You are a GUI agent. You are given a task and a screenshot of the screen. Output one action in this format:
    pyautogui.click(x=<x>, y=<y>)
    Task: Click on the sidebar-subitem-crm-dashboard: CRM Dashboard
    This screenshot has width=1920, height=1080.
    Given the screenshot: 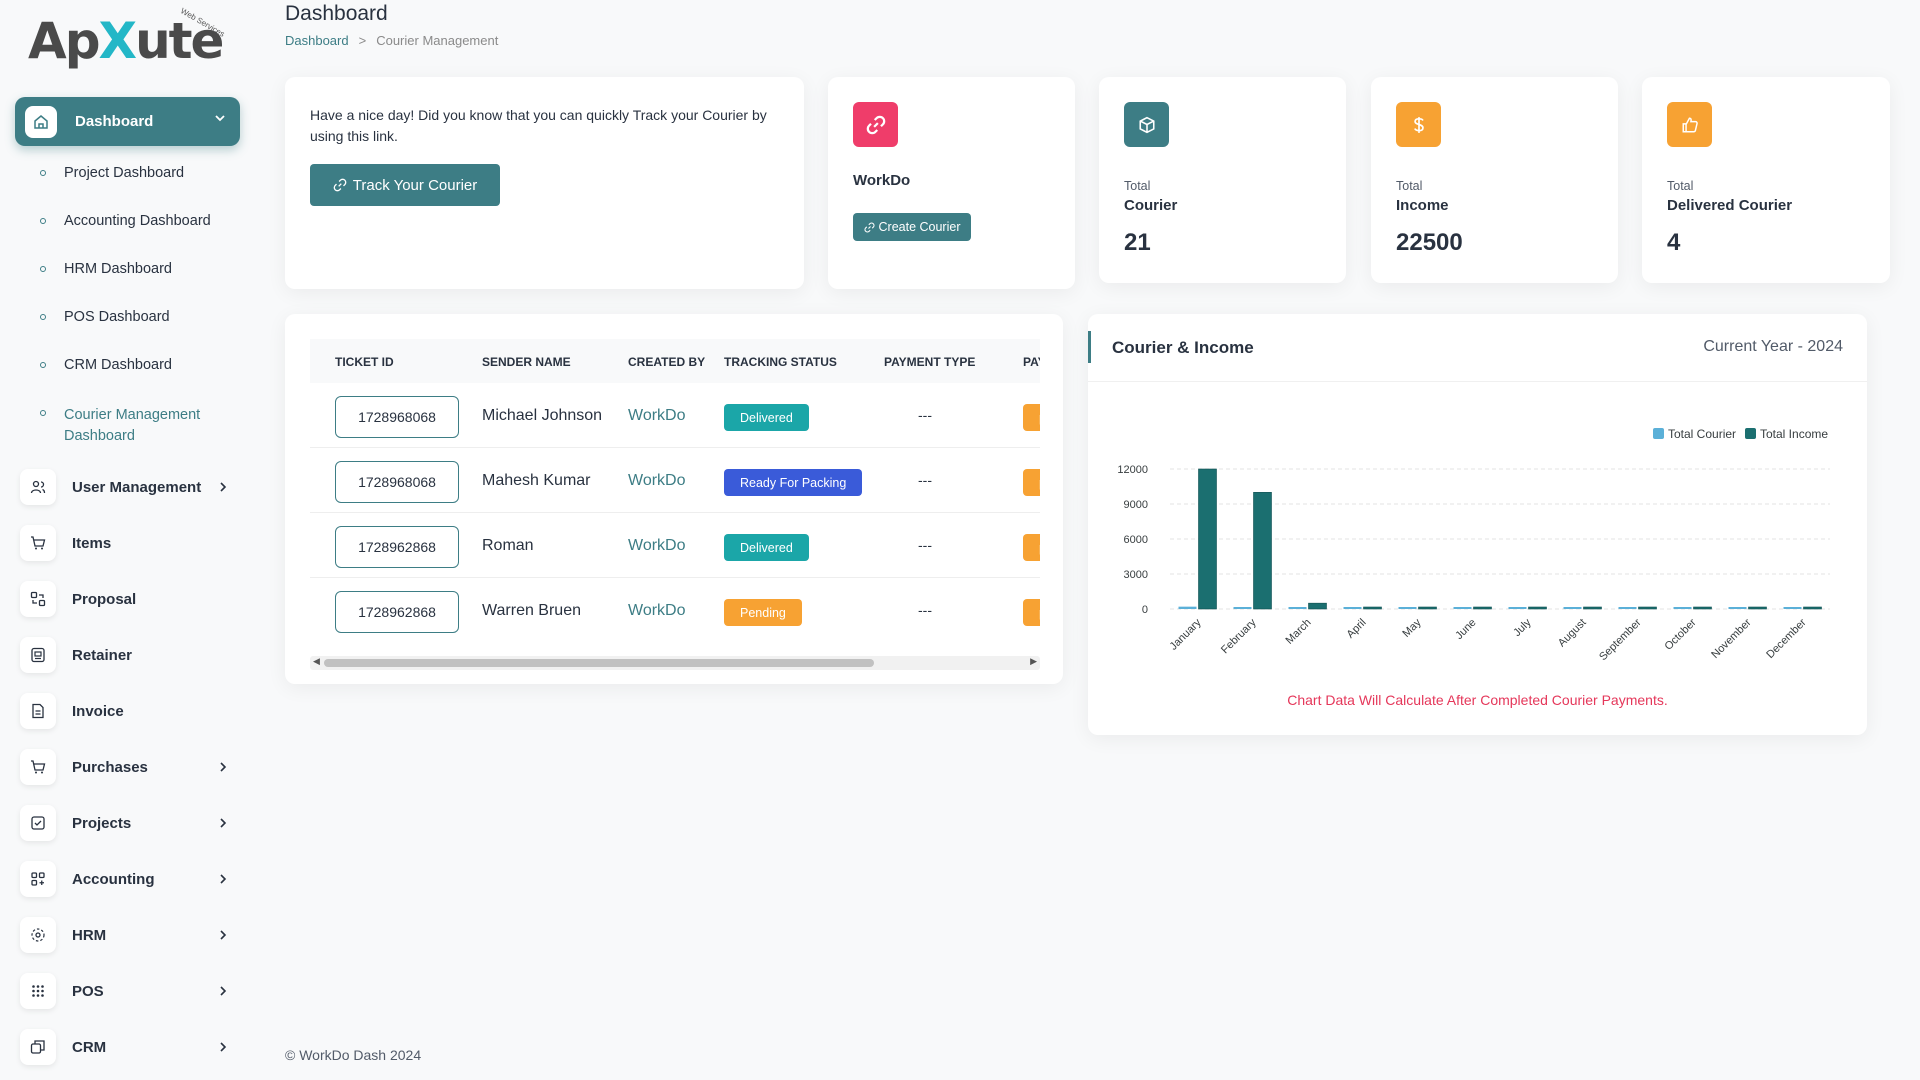 What is the action you would take?
    pyautogui.click(x=106, y=365)
    